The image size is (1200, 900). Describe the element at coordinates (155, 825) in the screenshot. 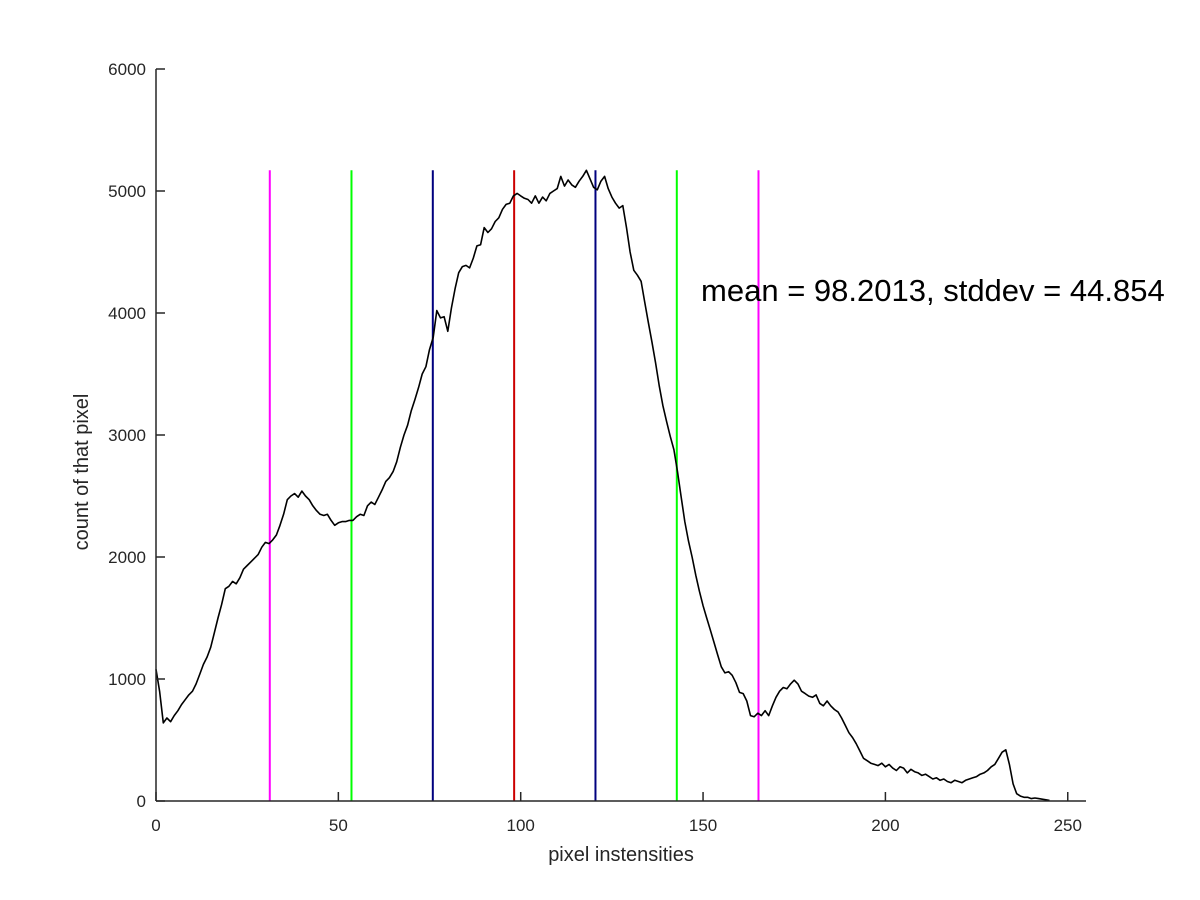

I see `x-tick-label: 0` at that location.